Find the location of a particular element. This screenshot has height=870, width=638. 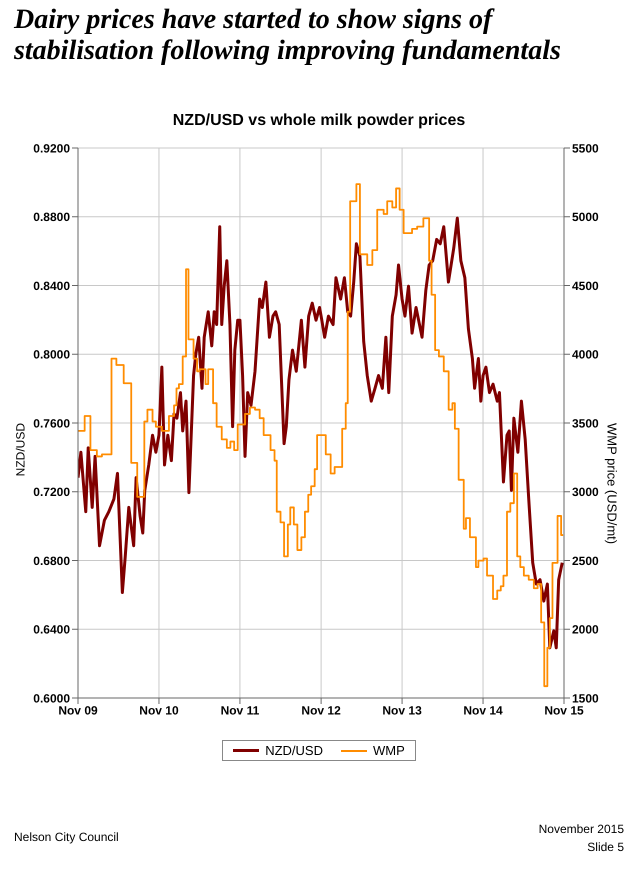

y2-tick-label: 1500 is located at coordinates (586, 698).